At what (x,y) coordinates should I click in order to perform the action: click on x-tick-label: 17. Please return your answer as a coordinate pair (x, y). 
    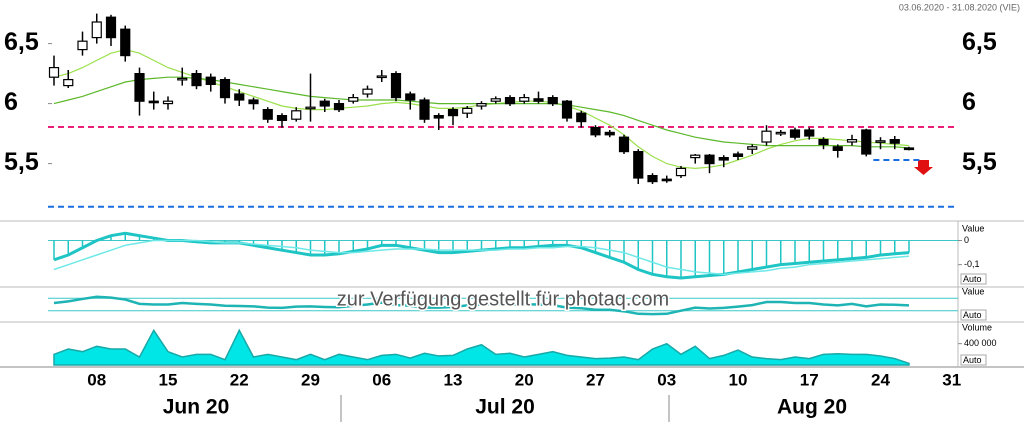
    Looking at the image, I should click on (809, 379).